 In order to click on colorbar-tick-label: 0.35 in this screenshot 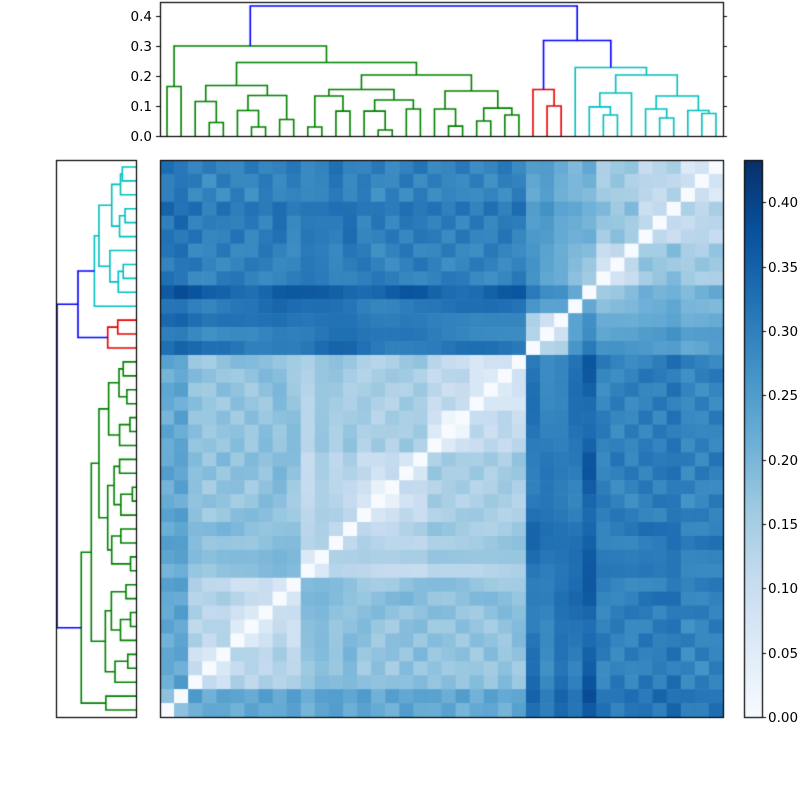, I will do `click(783, 267)`.